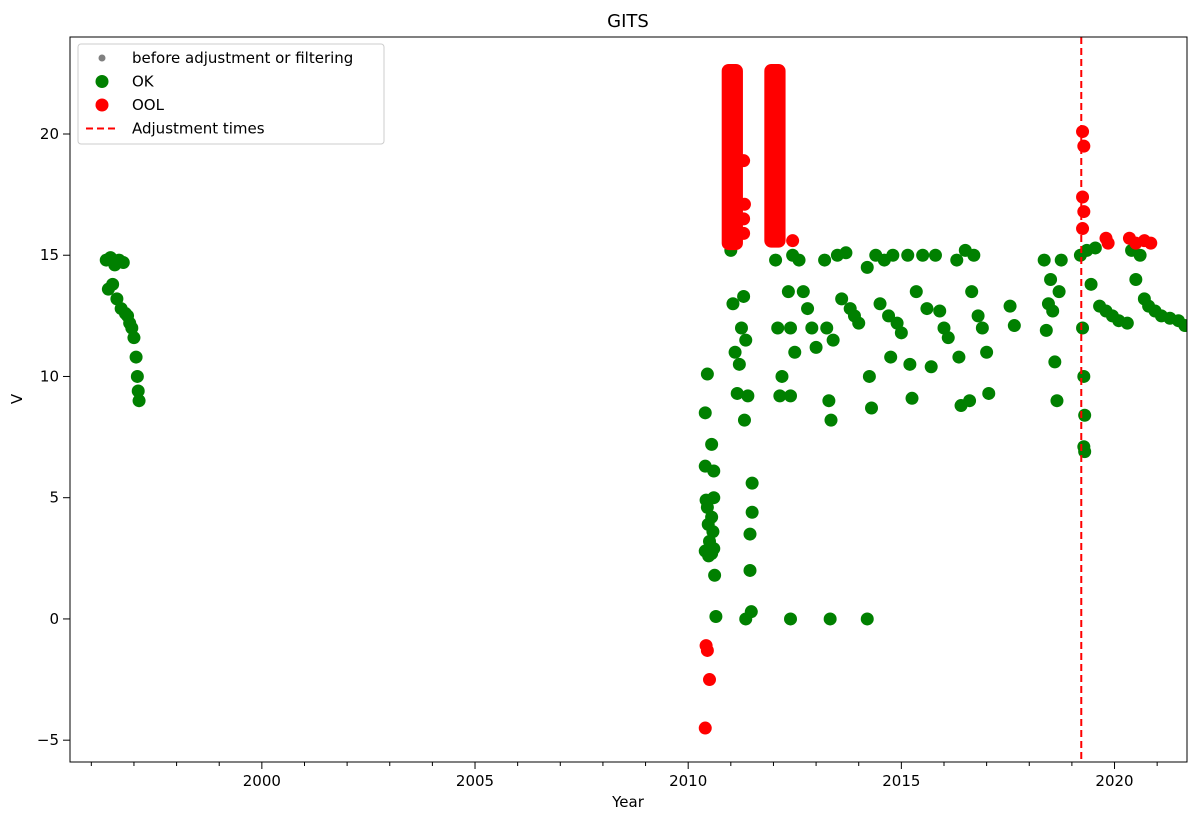  I want to click on x-tick-label-2020: 2020, so click(1114, 781).